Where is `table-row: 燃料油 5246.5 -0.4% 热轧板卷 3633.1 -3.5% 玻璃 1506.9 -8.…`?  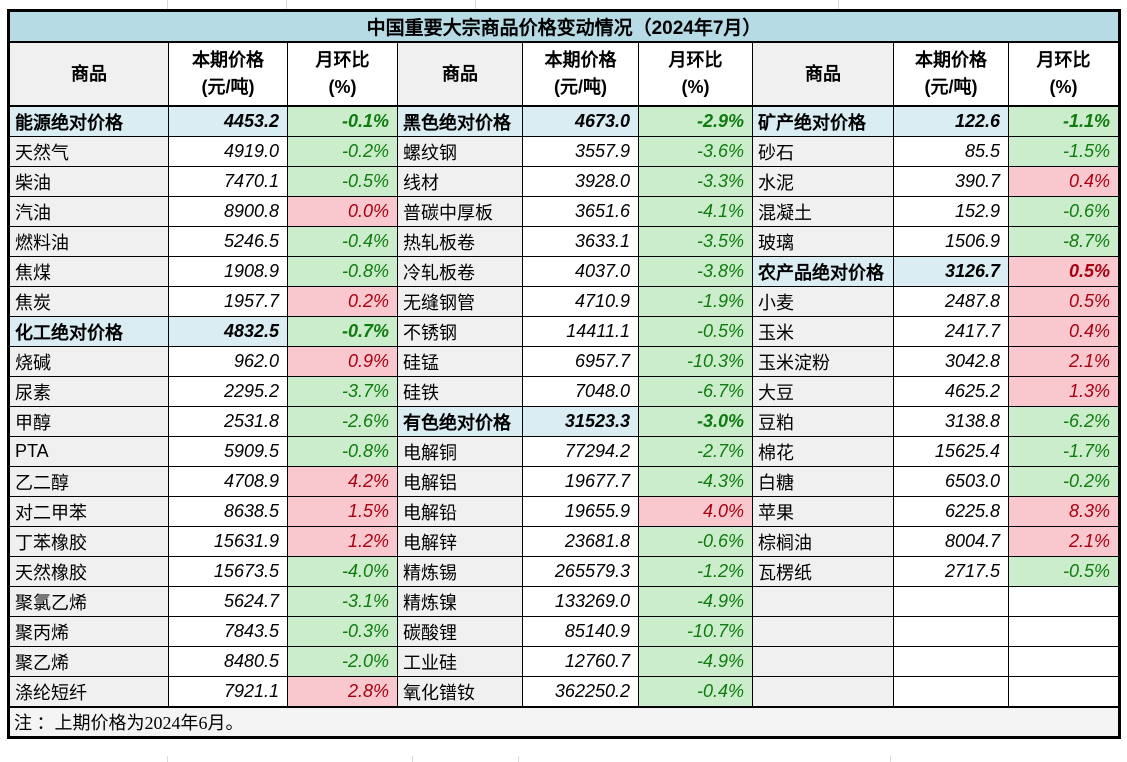 table-row: 燃料油 5246.5 -0.4% 热轧板卷 3633.1 -3.5% 玻璃 1506.9 -8.… is located at coordinates (564, 241).